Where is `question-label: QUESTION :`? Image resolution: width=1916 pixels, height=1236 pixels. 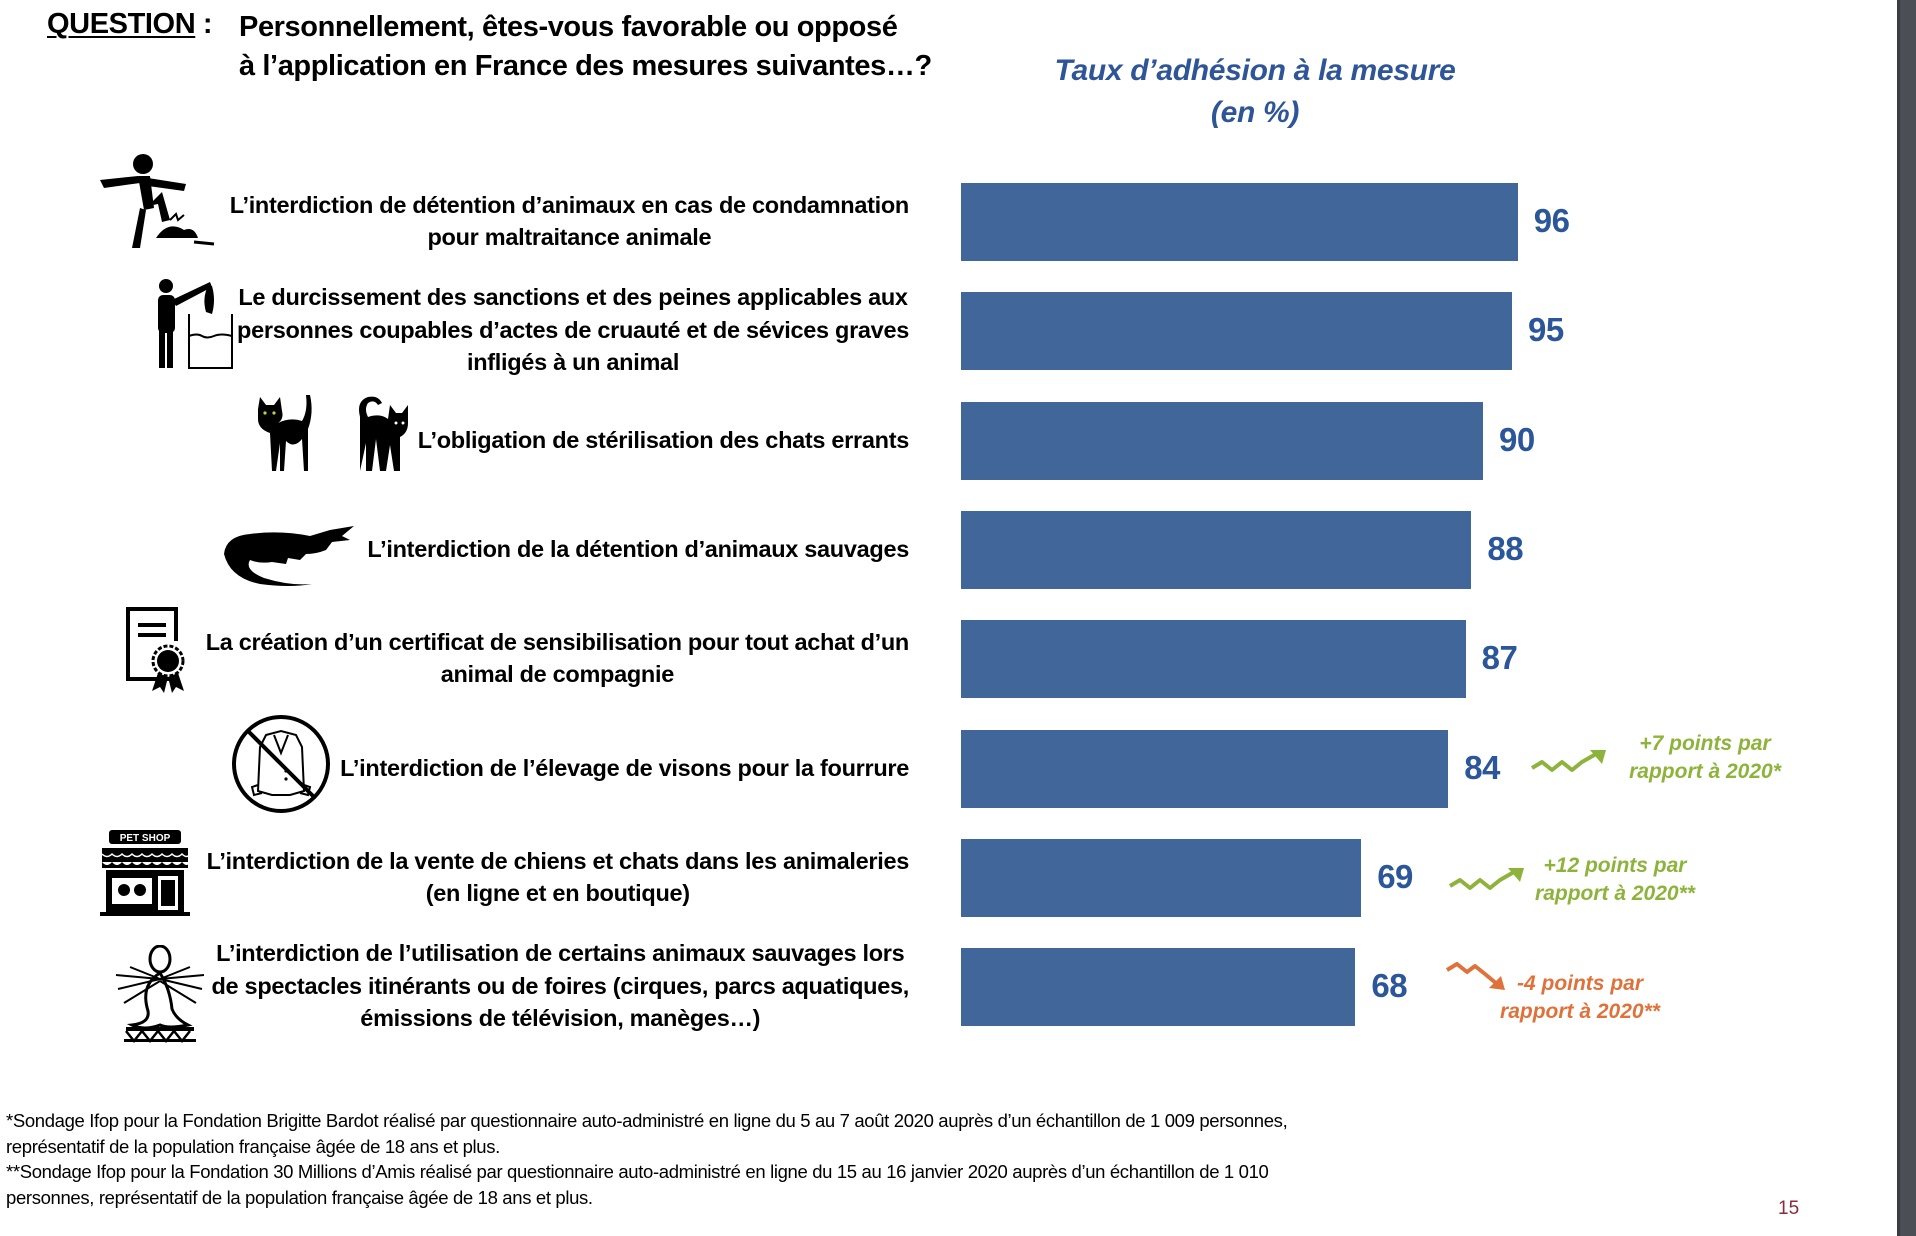
question-label: QUESTION : is located at coordinates (130, 24).